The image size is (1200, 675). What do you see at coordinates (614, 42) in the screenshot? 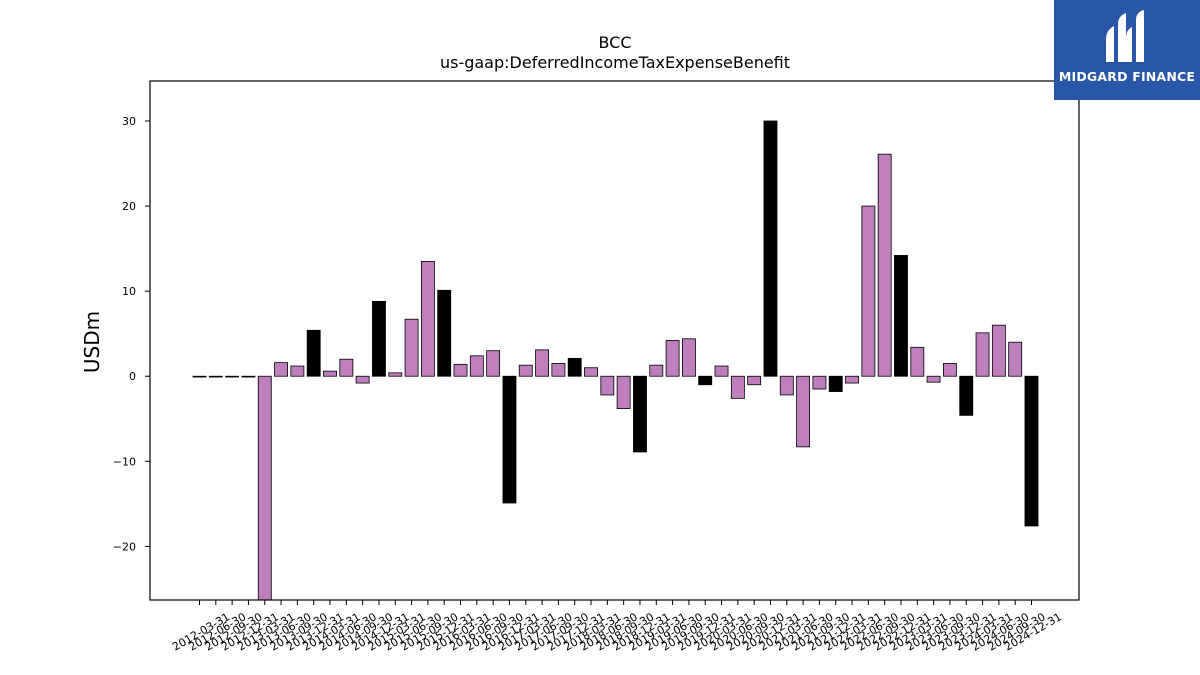
I see `chart-title: BCC` at bounding box center [614, 42].